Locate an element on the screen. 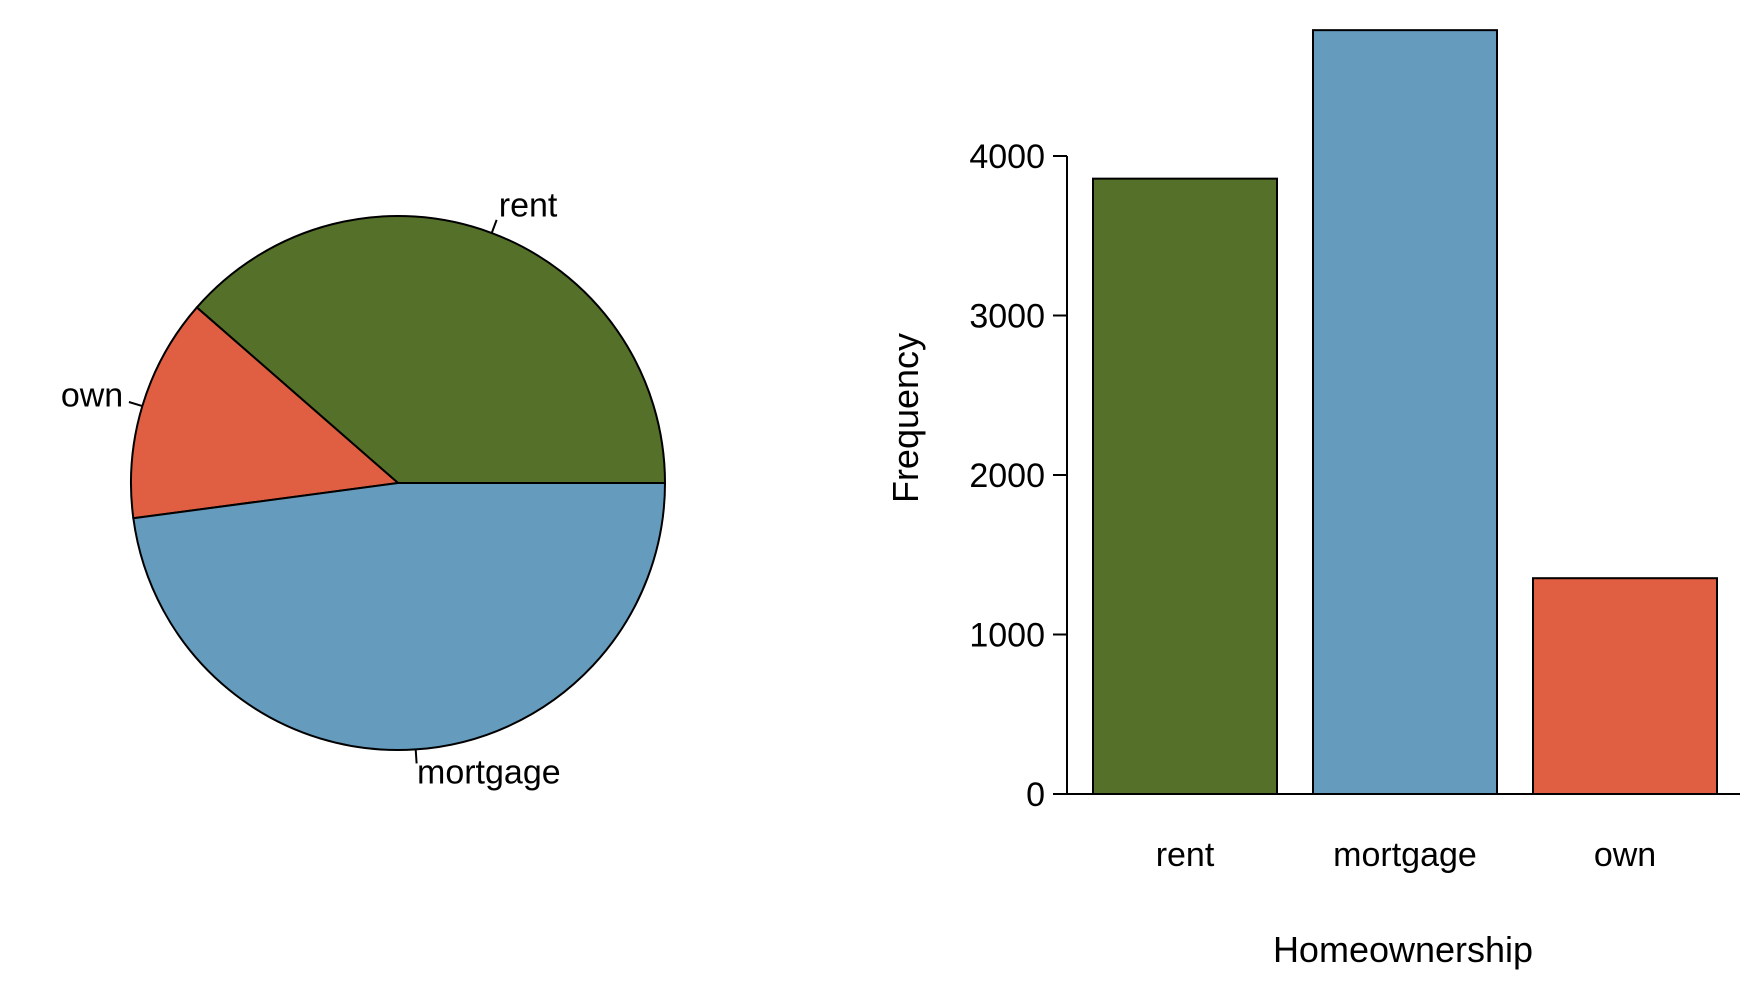  x-tick-label-mortgage: mortgage is located at coordinates (1405, 855).